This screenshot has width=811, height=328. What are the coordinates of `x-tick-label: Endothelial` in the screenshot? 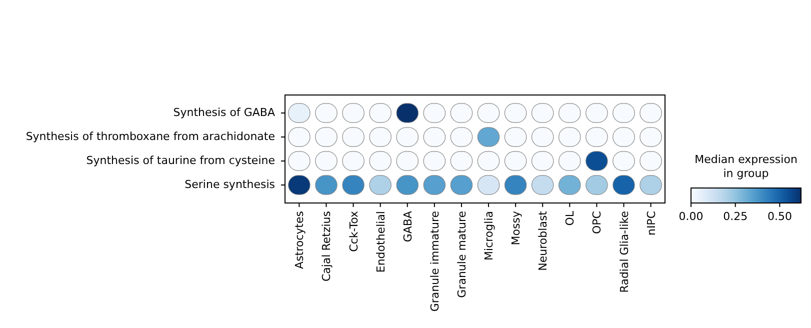 It's located at (381, 242).